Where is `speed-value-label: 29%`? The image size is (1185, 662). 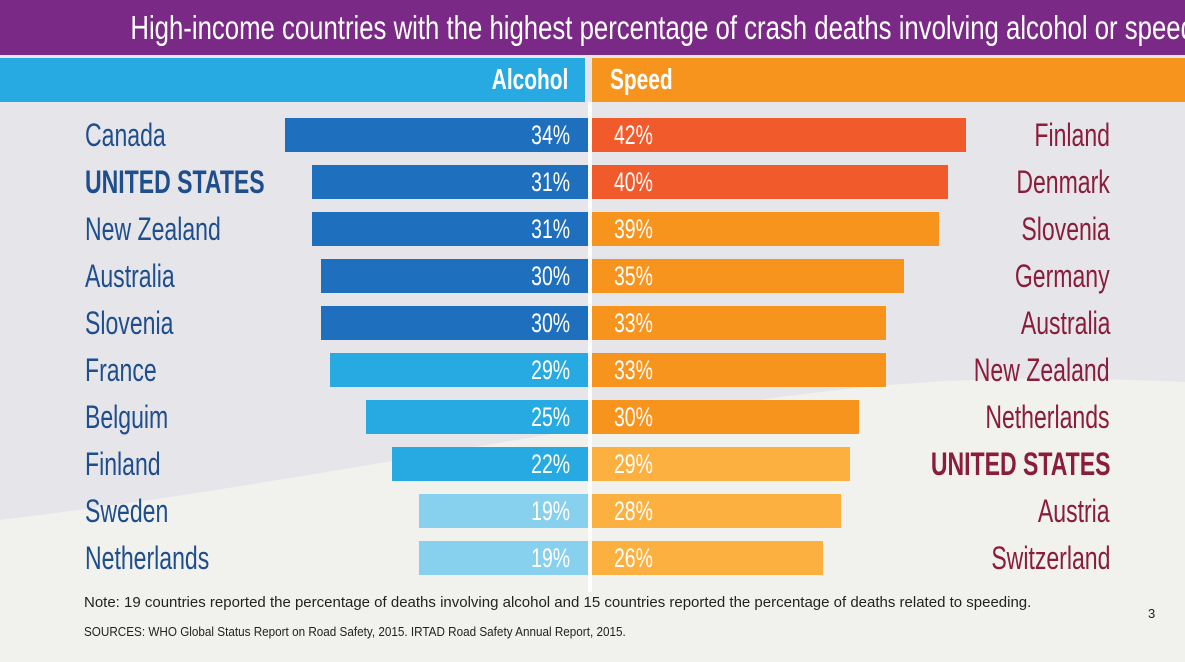 speed-value-label: 29% is located at coordinates (633, 464).